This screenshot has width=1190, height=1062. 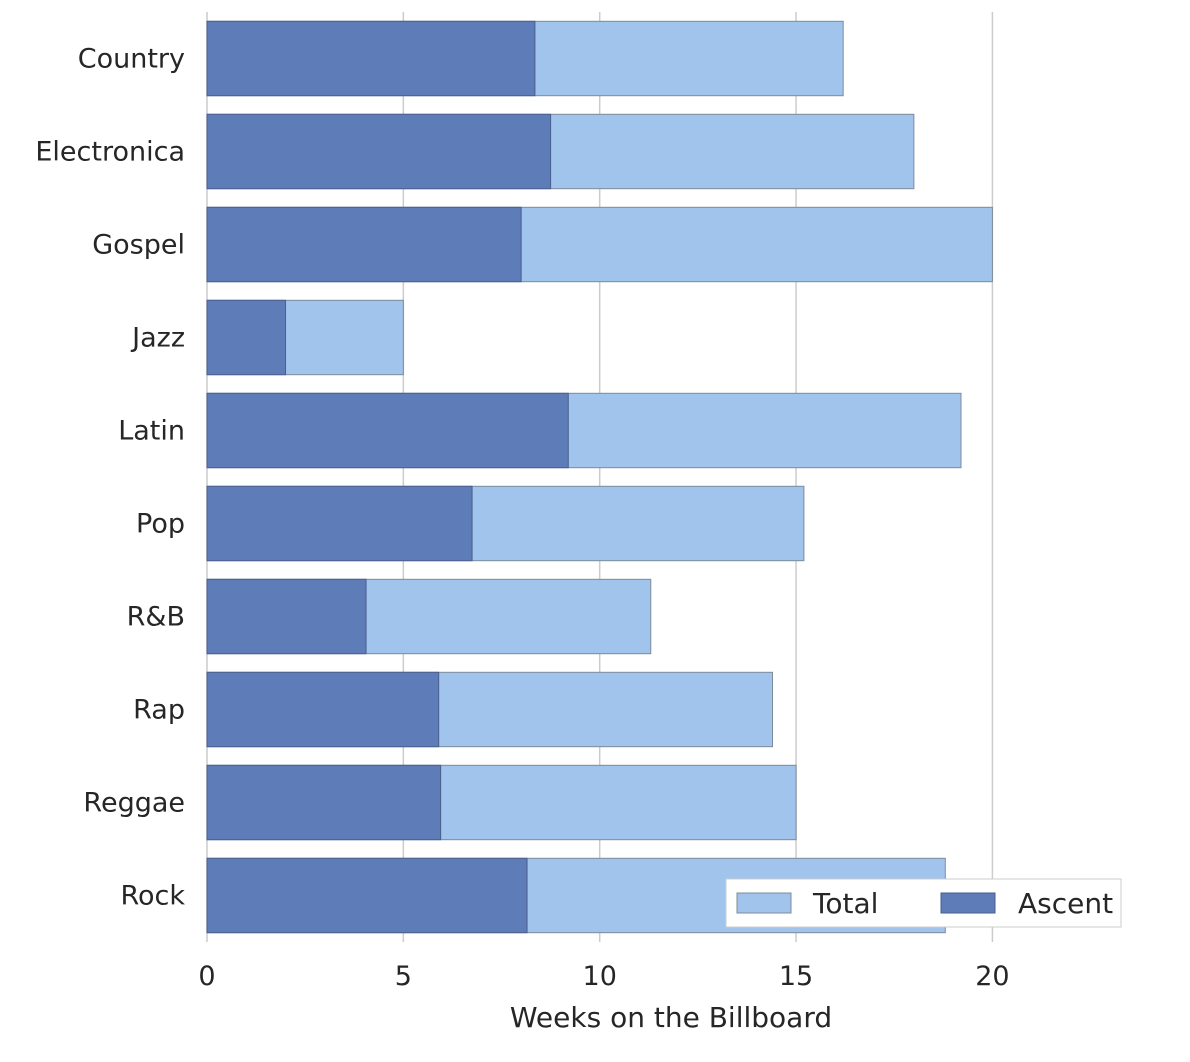 I want to click on x-tick-label: 5, so click(x=403, y=976).